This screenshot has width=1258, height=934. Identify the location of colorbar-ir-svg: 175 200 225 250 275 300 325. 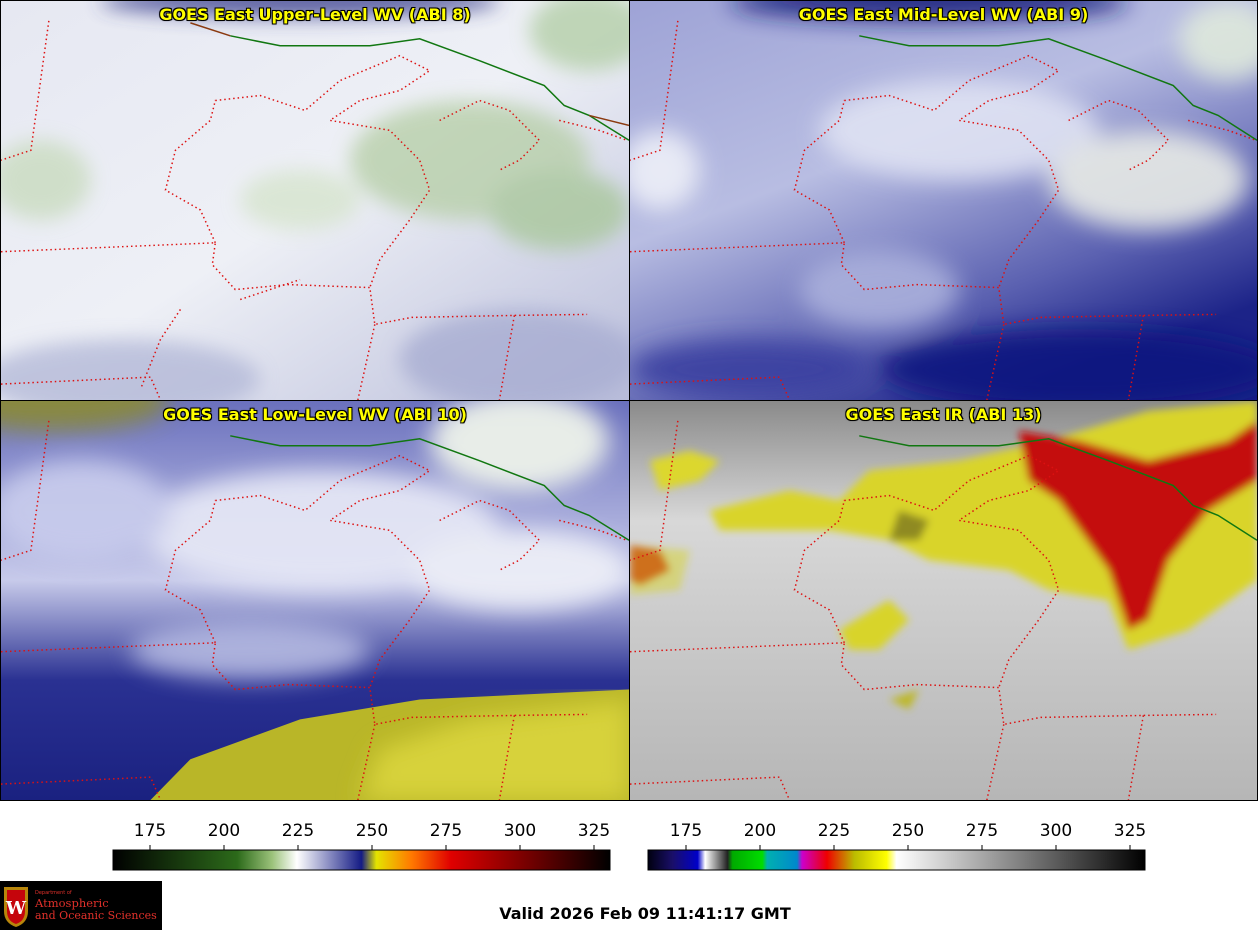
(896, 846).